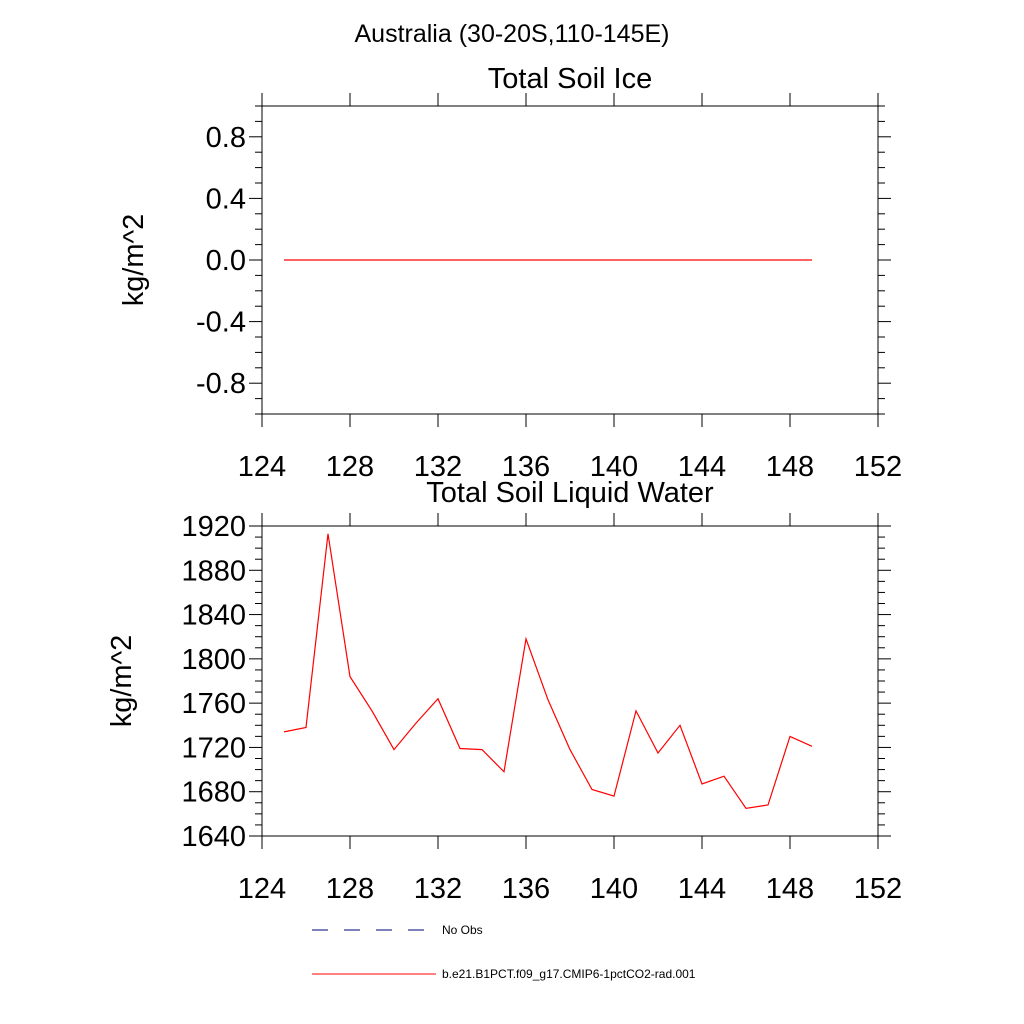  Describe the element at coordinates (570, 493) in the screenshot. I see `panel-title: Total Soil Liquid Water` at that location.